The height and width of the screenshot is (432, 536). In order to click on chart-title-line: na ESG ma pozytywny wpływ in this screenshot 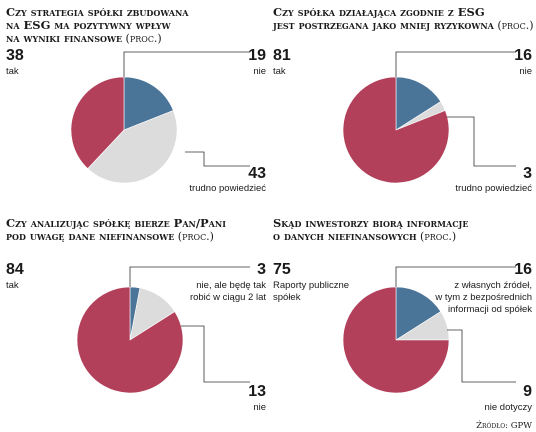, I will do `click(89, 25)`.